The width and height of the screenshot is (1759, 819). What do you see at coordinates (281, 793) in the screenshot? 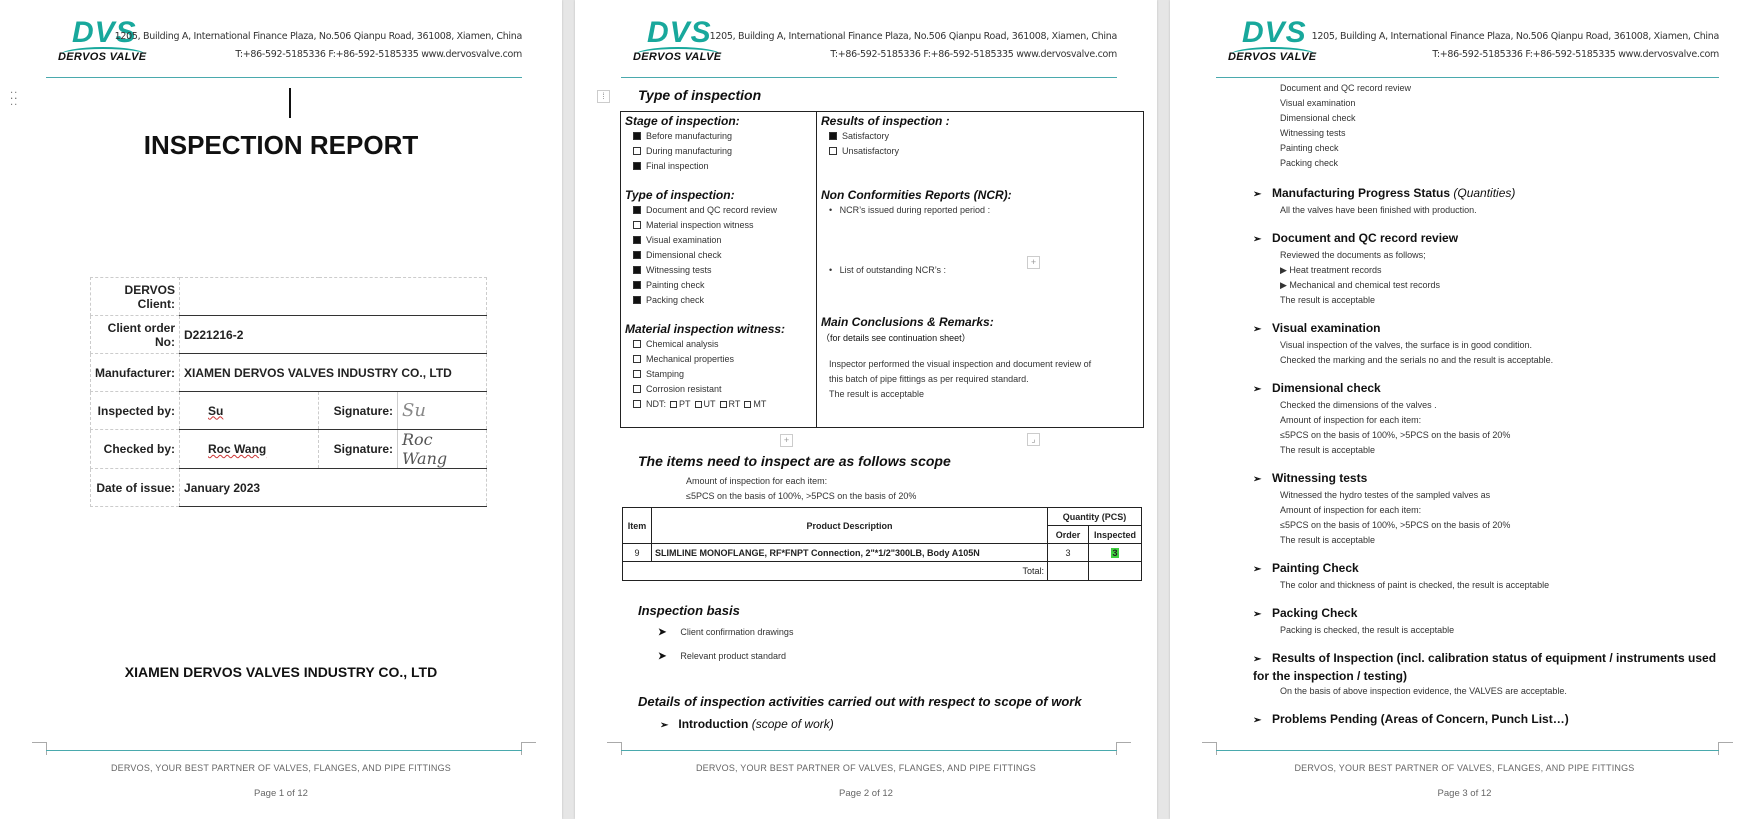
I see `page-number: Page 1 of 12` at bounding box center [281, 793].